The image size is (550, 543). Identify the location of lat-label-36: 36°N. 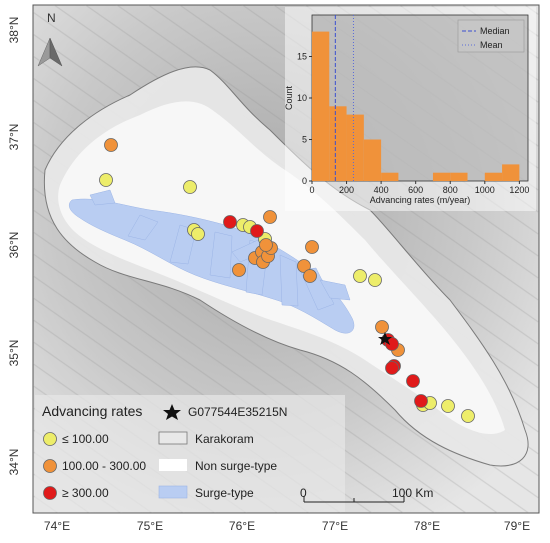
(14, 245).